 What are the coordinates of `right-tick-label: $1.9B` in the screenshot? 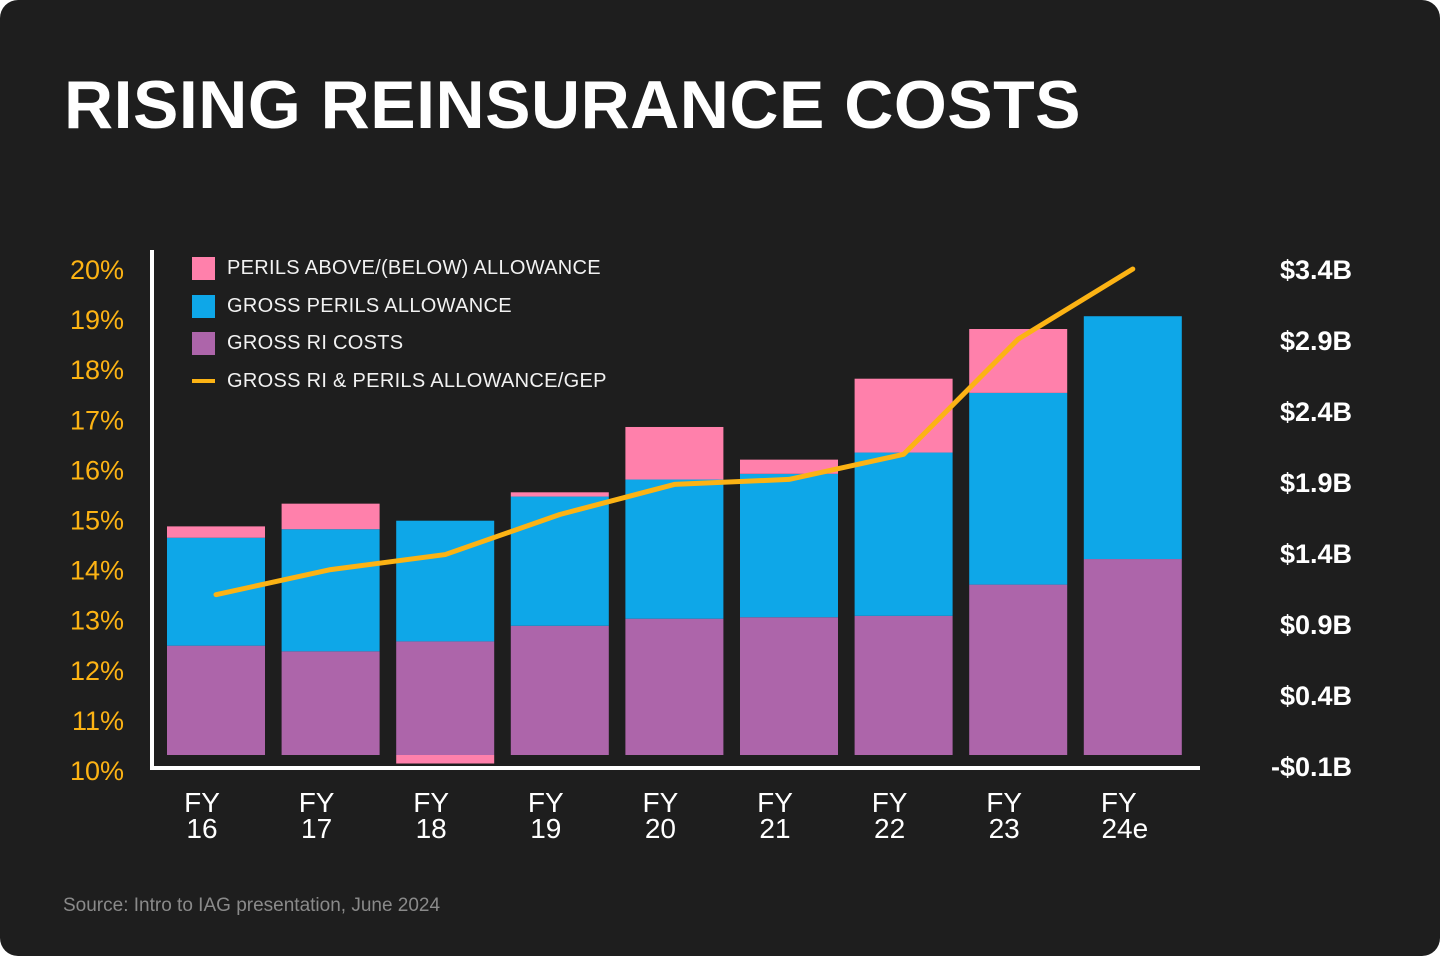 It's located at (1316, 483).